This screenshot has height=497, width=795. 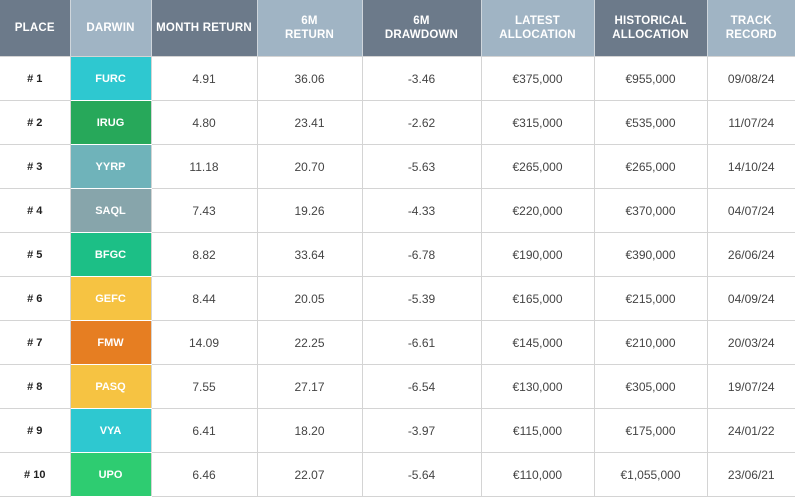 What do you see at coordinates (310, 254) in the screenshot?
I see `six-m-return-cell: 33.64` at bounding box center [310, 254].